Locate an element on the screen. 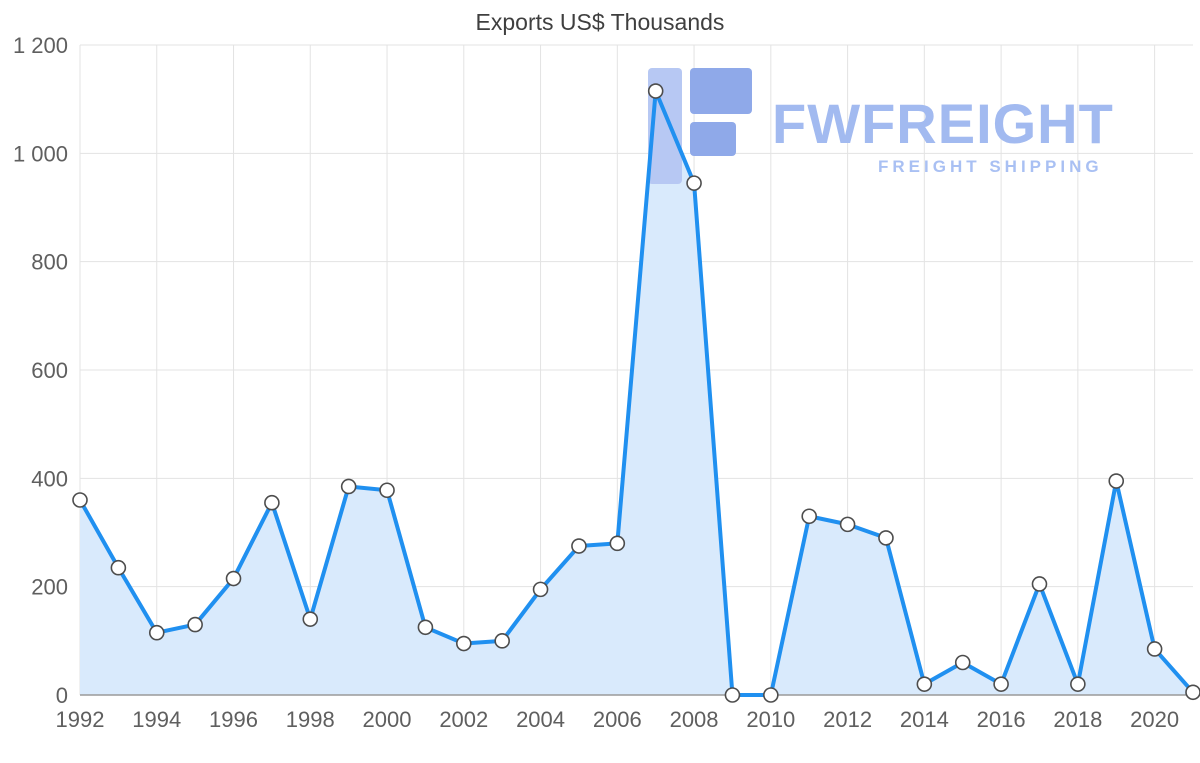 Image resolution: width=1200 pixels, height=763 pixels. x-tick-label: 2000 is located at coordinates (387, 719).